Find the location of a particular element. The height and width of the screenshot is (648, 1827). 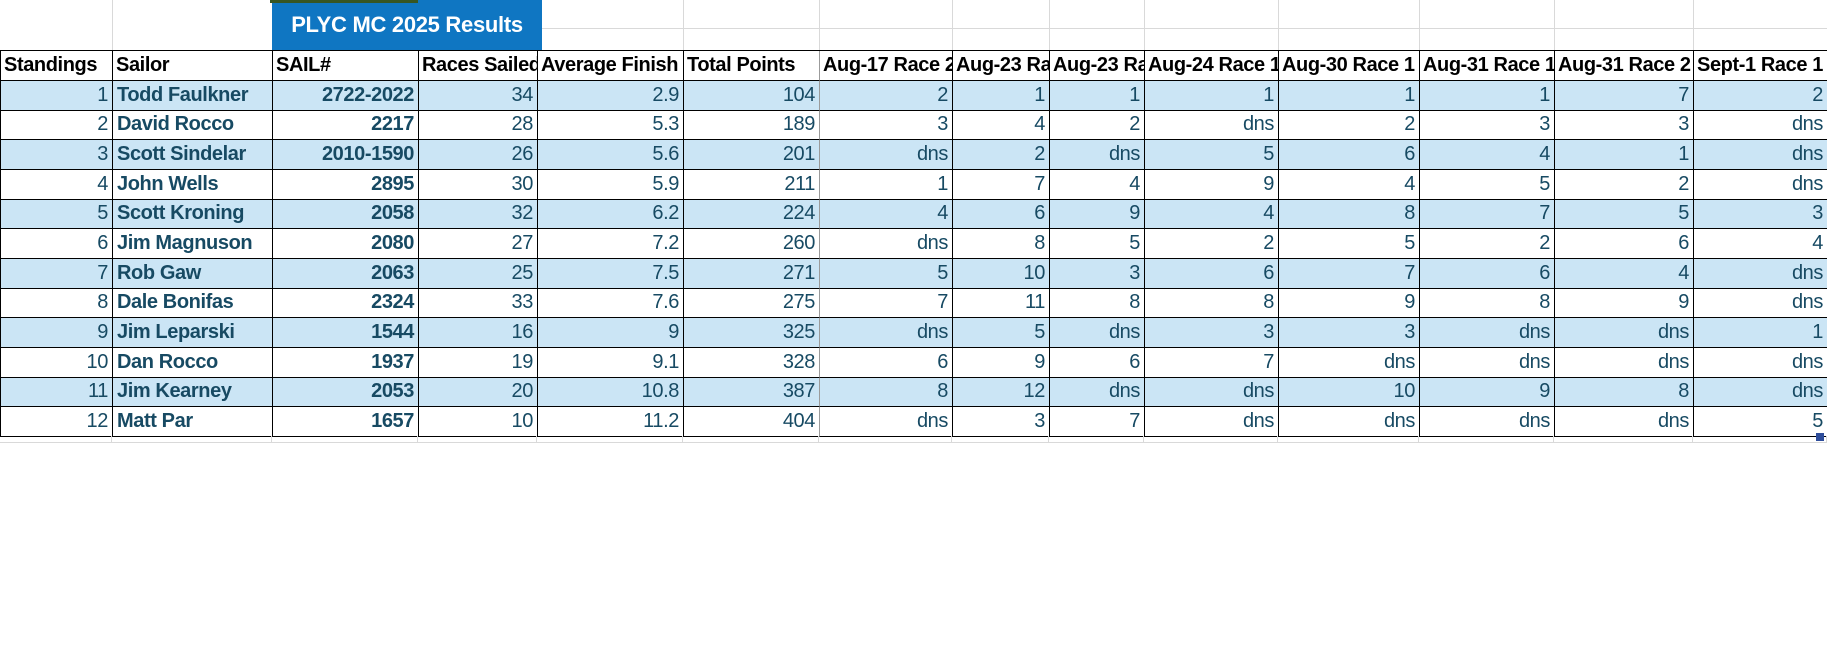

header-races-sailed-3: Races Sailed is located at coordinates (478, 66).